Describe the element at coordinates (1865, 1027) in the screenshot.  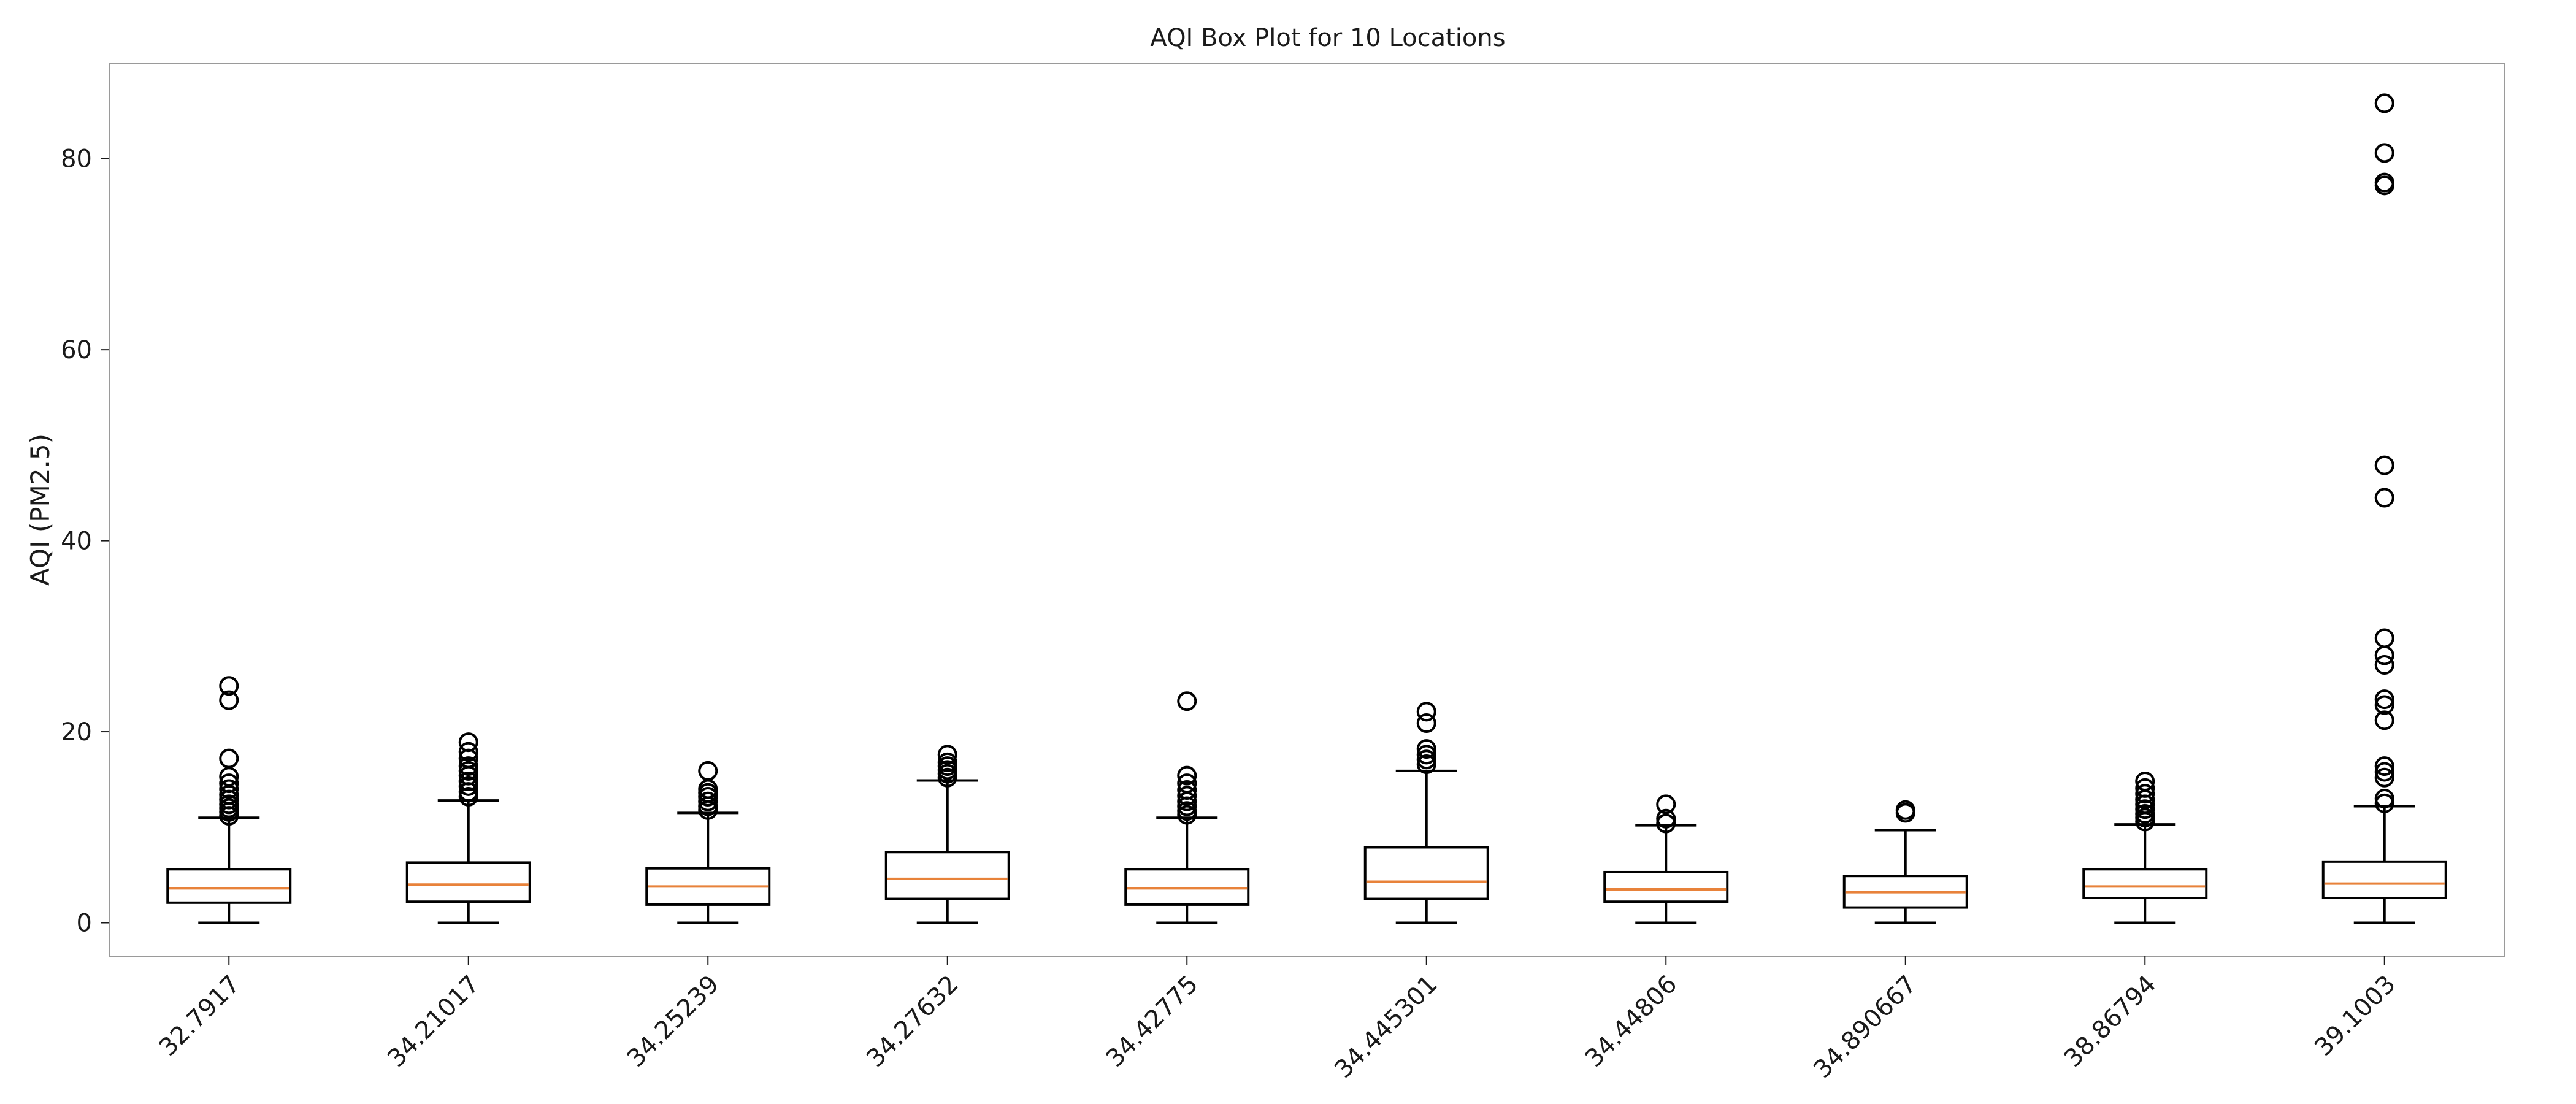
I see `x-tick-label: 34.890667` at that location.